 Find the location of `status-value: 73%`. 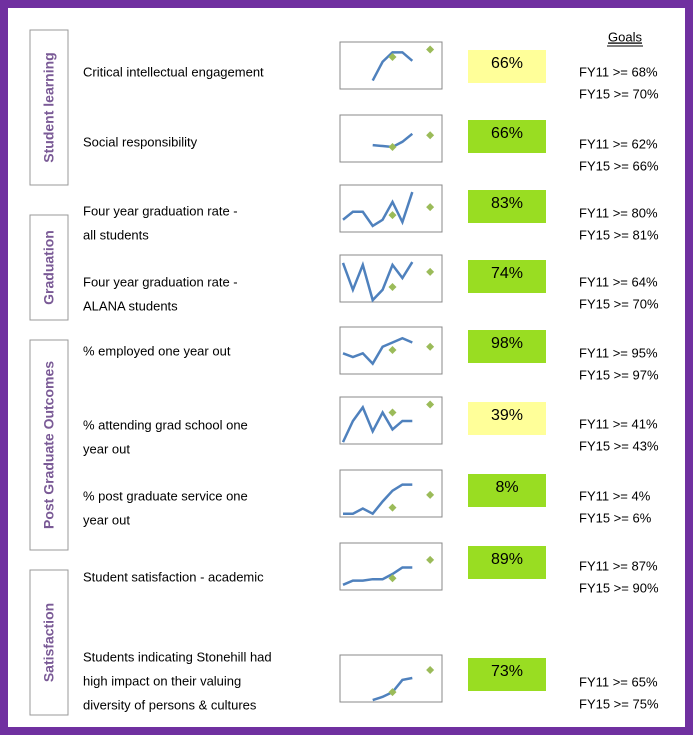

status-value: 73% is located at coordinates (507, 671).